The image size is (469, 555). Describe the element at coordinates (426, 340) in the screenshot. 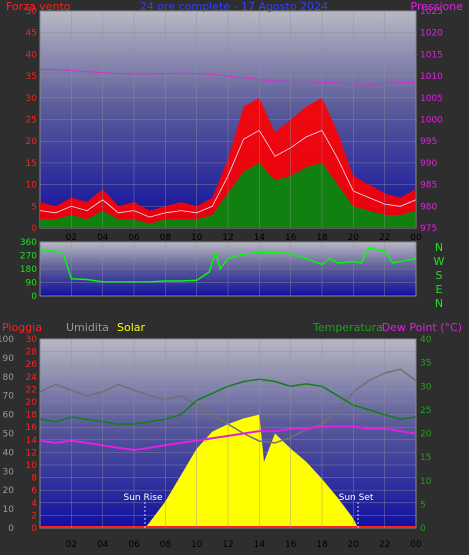

I see `temperature-tick-label: 40` at that location.